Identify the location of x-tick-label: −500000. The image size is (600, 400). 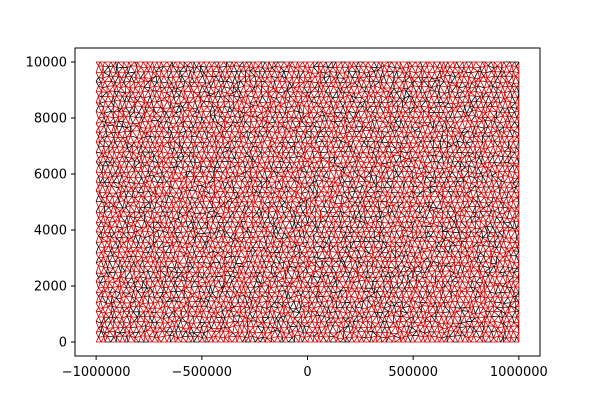
(202, 372).